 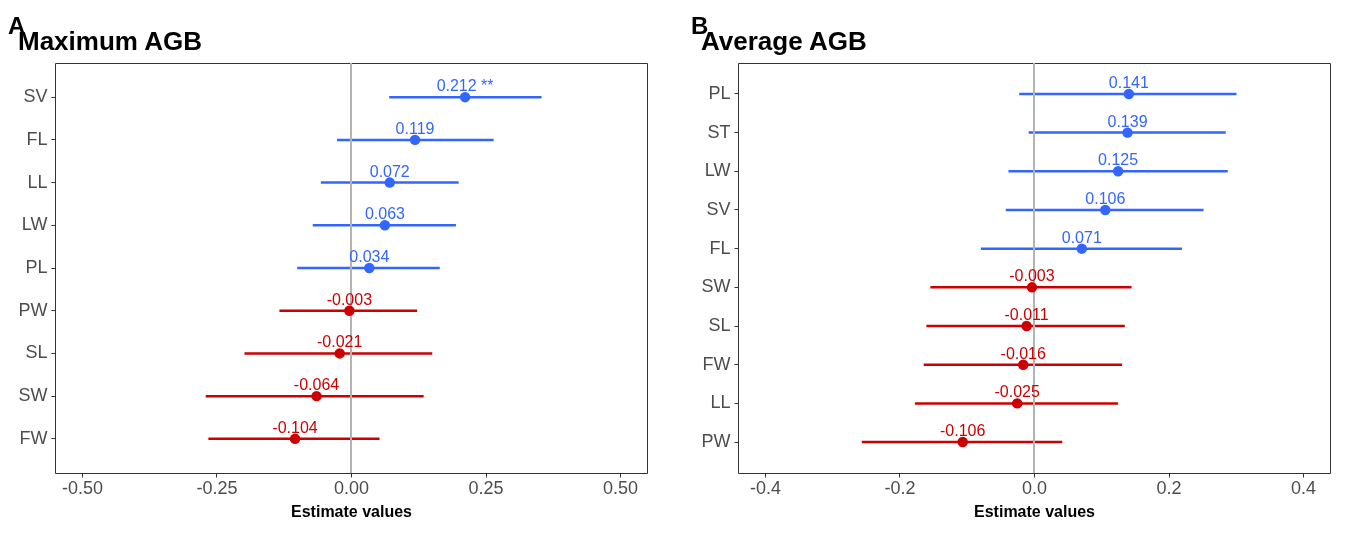 I want to click on data-label: 0.034, so click(x=369, y=256).